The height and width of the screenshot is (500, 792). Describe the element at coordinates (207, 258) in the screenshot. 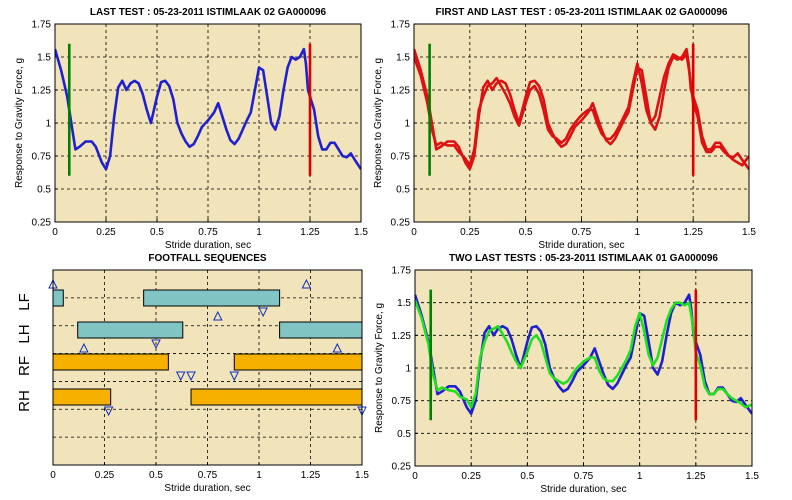

I see `chart-title: FOOTFALL SEQUENCES` at that location.